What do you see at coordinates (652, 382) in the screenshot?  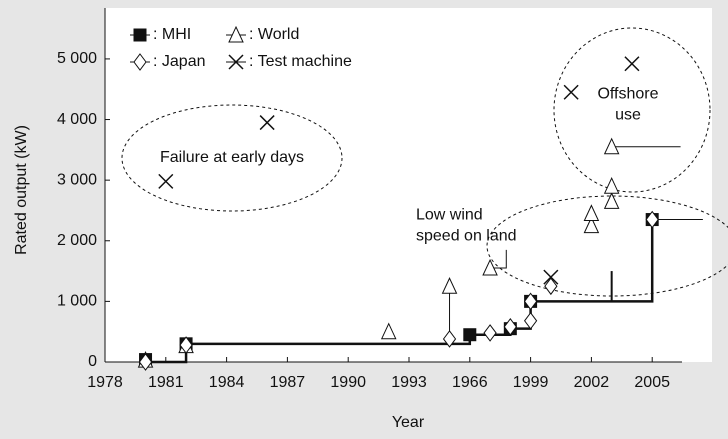 I see `x-tick-label: 2005` at bounding box center [652, 382].